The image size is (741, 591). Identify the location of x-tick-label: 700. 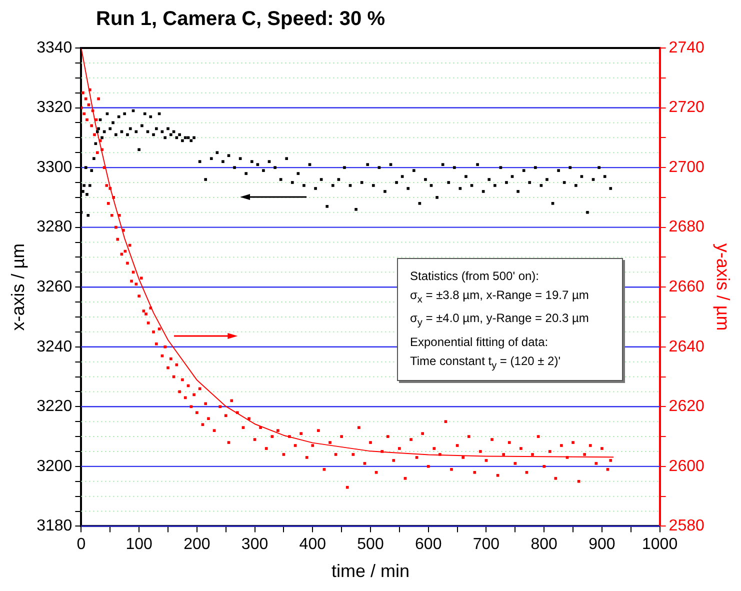
(486, 545).